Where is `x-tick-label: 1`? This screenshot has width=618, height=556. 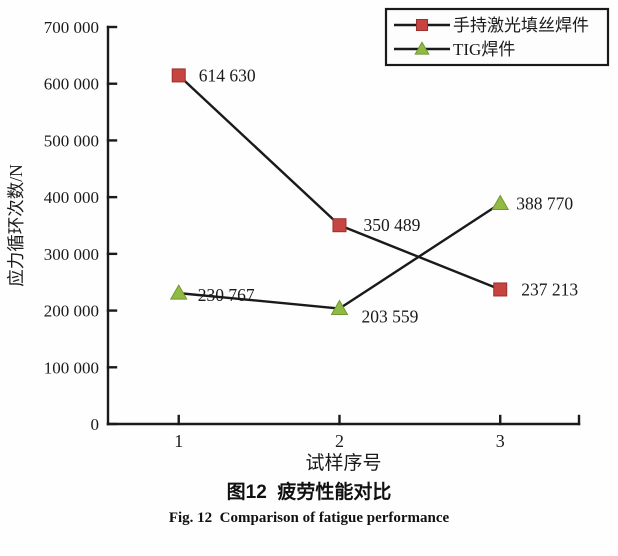
x-tick-label: 1 is located at coordinates (178, 441).